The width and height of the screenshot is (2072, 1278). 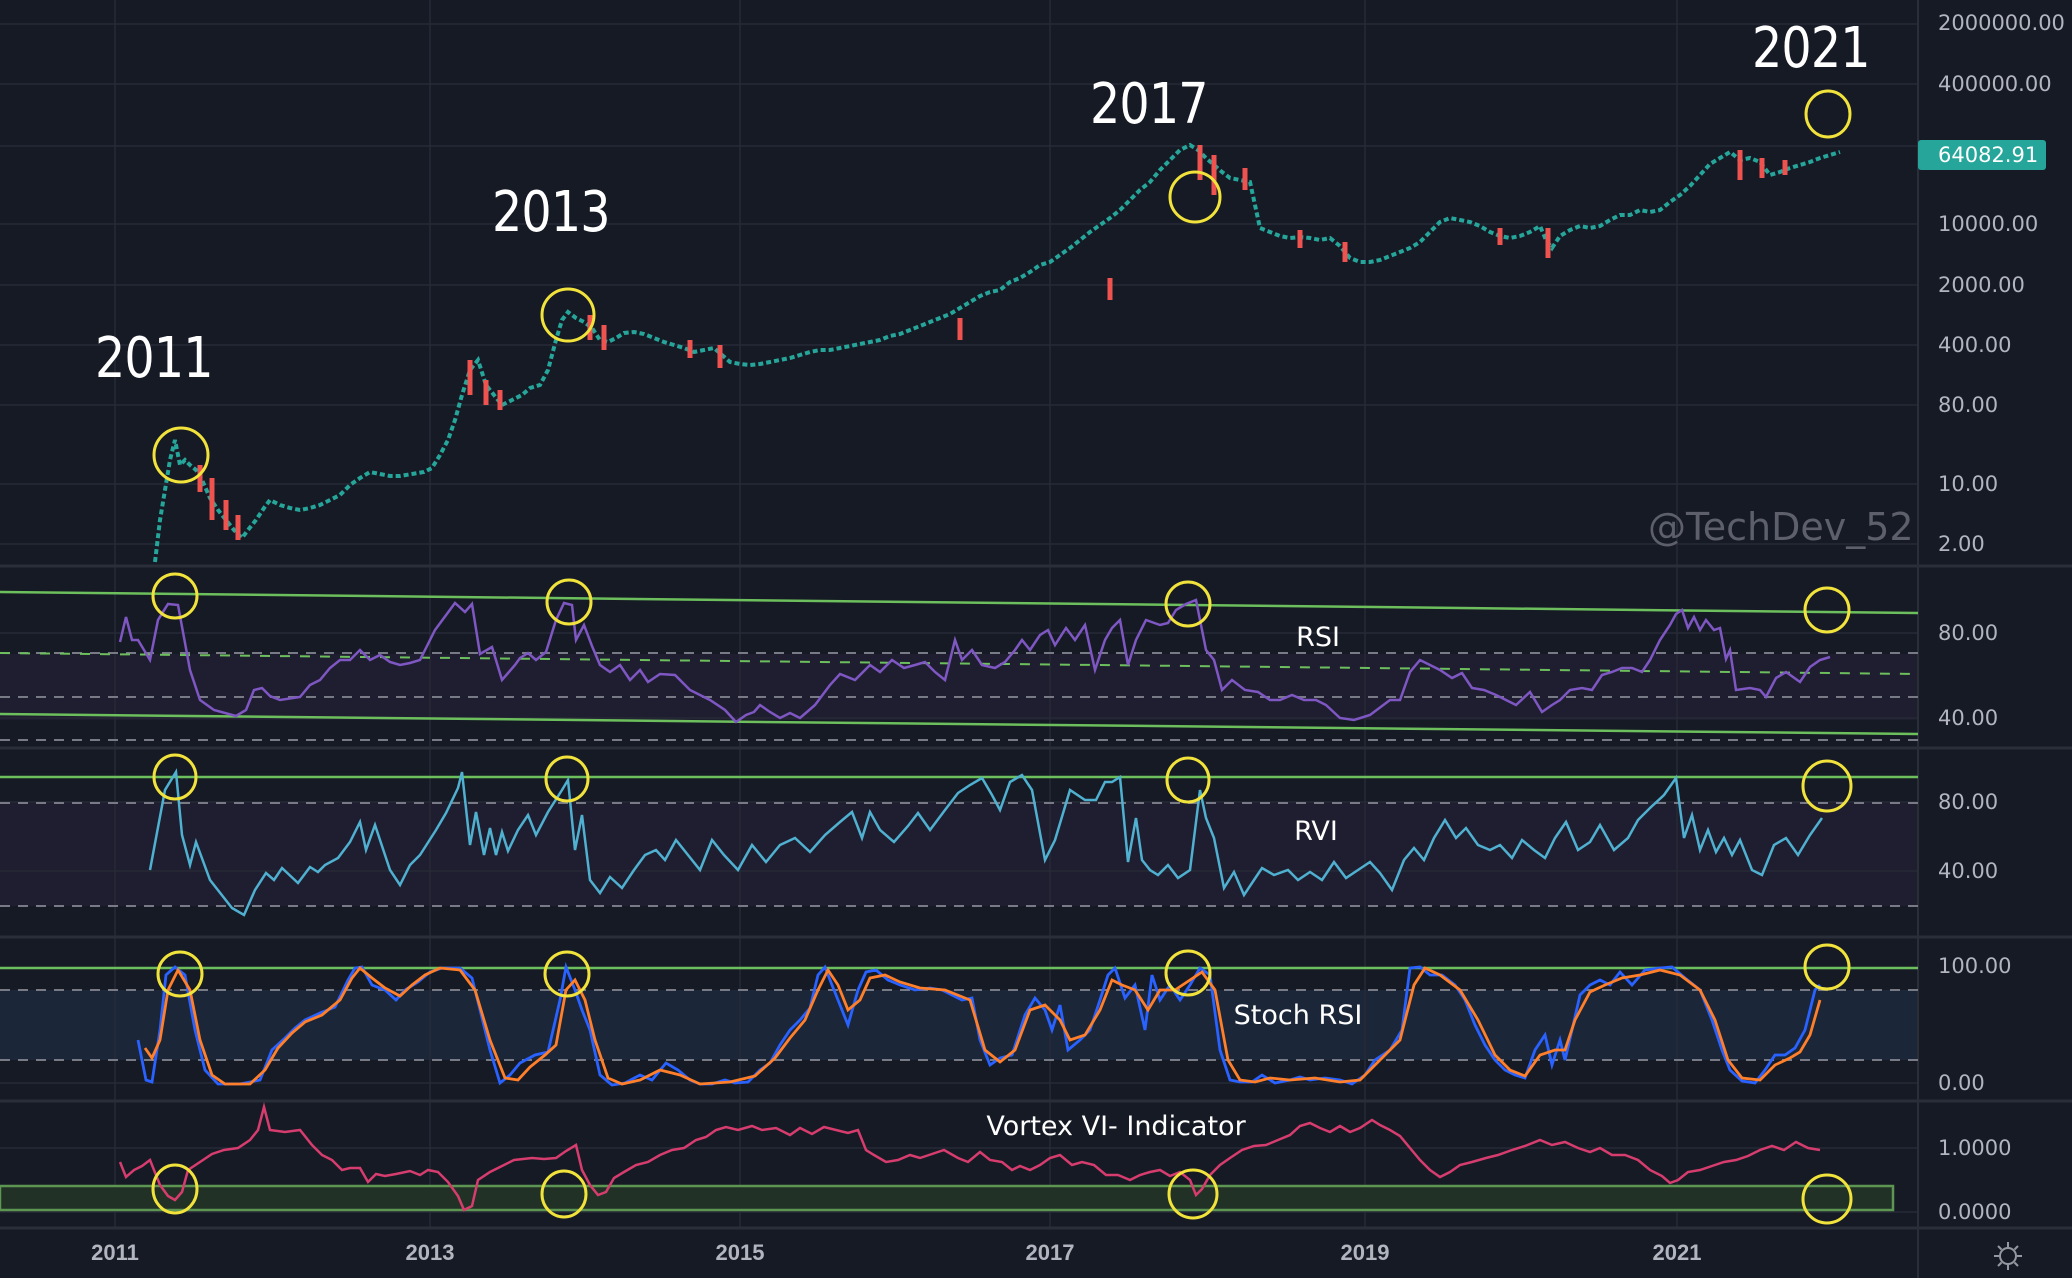 What do you see at coordinates (1968, 484) in the screenshot?
I see `price-tick: 10.00` at bounding box center [1968, 484].